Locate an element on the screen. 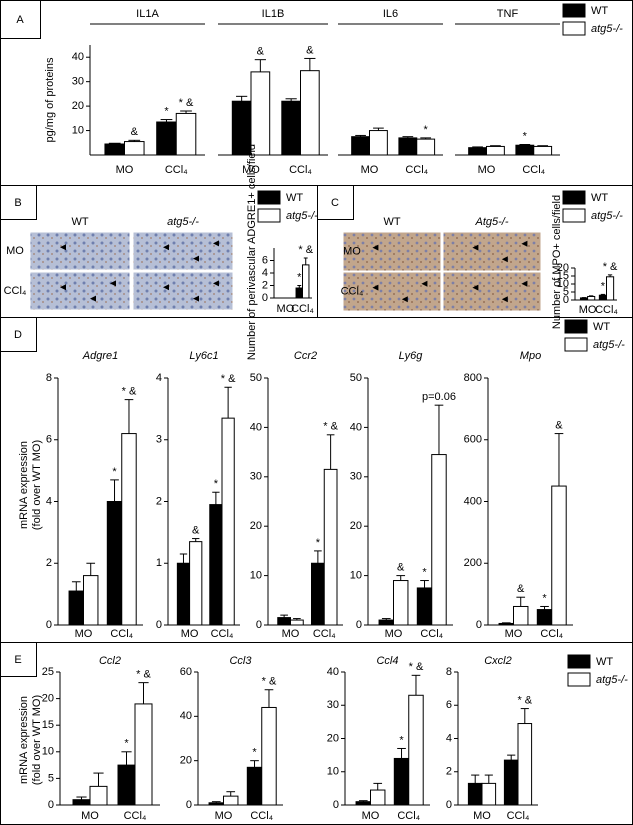  subplot-title: IL1B is located at coordinates (273, 14).